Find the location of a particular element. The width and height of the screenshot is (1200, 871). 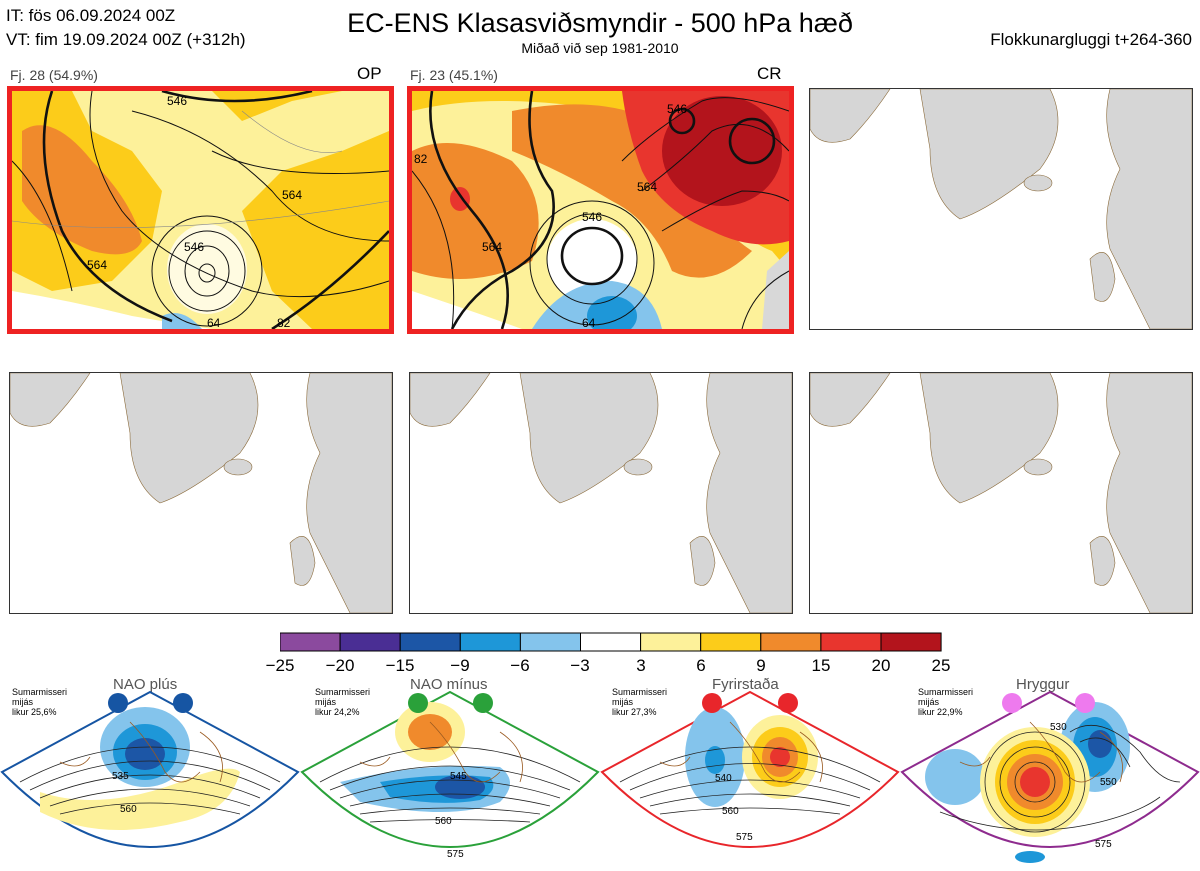

cluster-map-1: 546 564 546 564 82 64 is located at coordinates (200, 210).